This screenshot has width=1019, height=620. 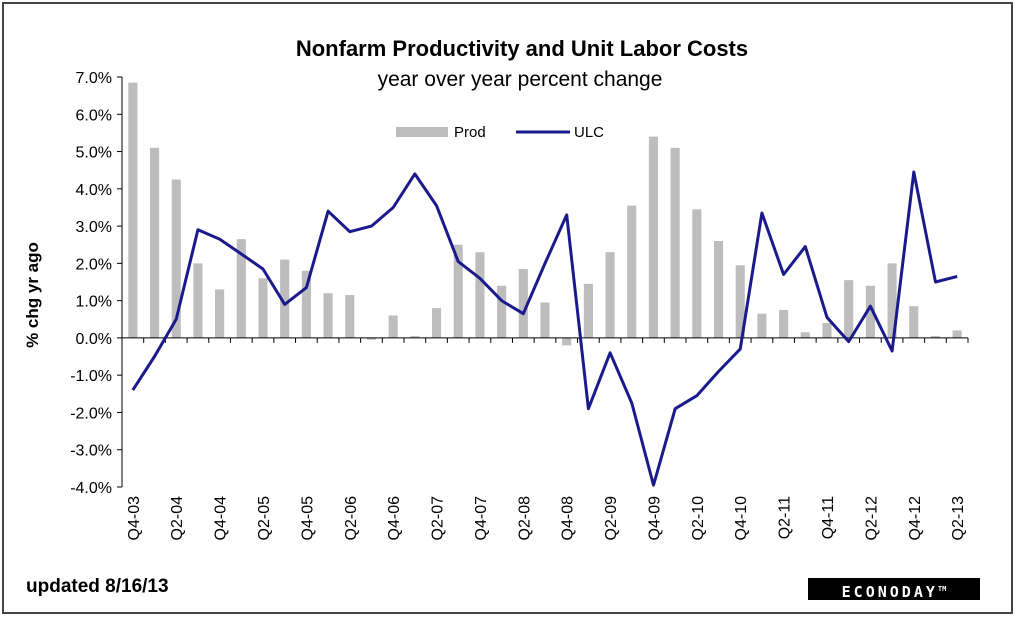 I want to click on y-tick-label: 7.0%, so click(x=94, y=78).